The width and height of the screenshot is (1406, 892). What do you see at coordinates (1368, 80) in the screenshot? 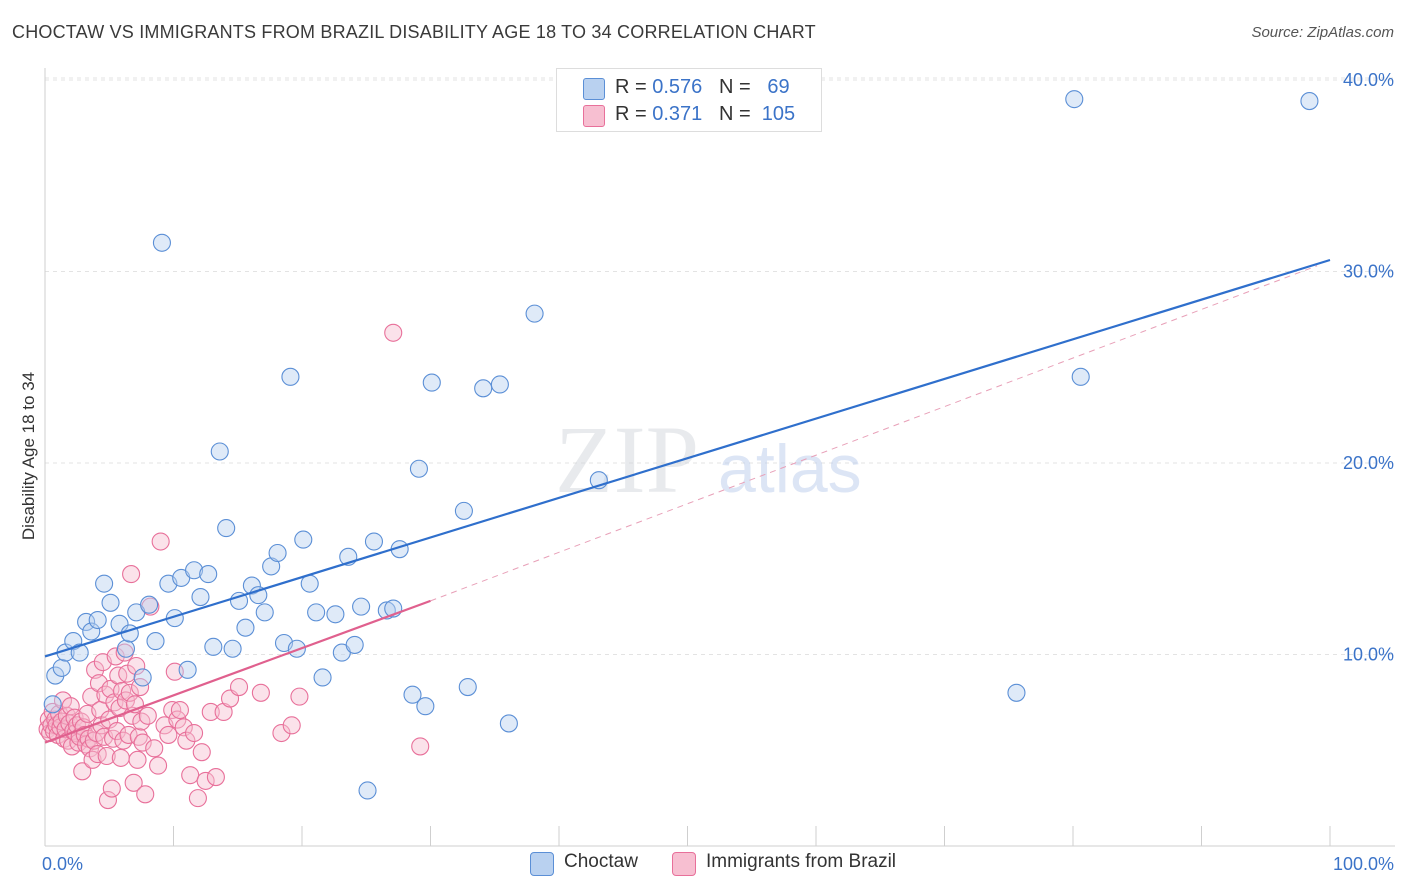
I see `y-tick-label-40: 40.0%` at bounding box center [1368, 80].